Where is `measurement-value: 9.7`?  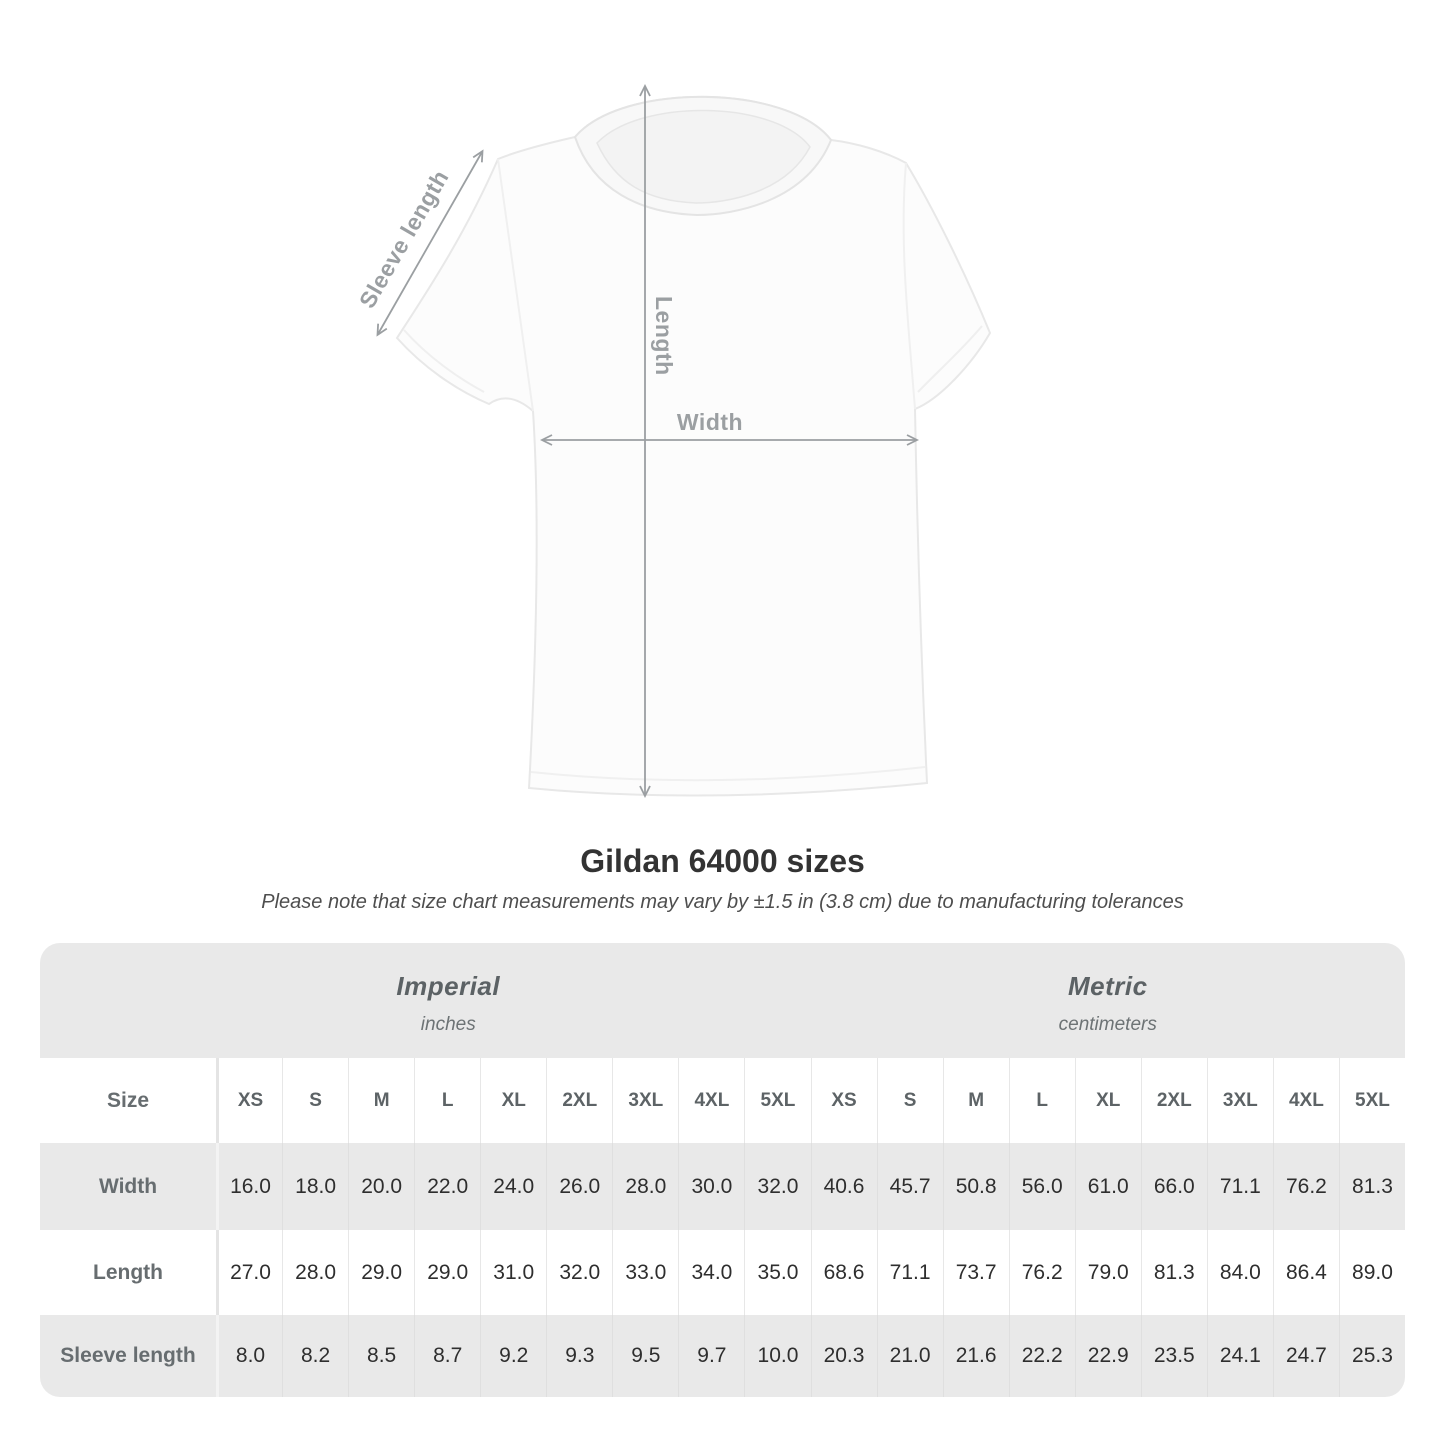
measurement-value: 9.7 is located at coordinates (711, 1356).